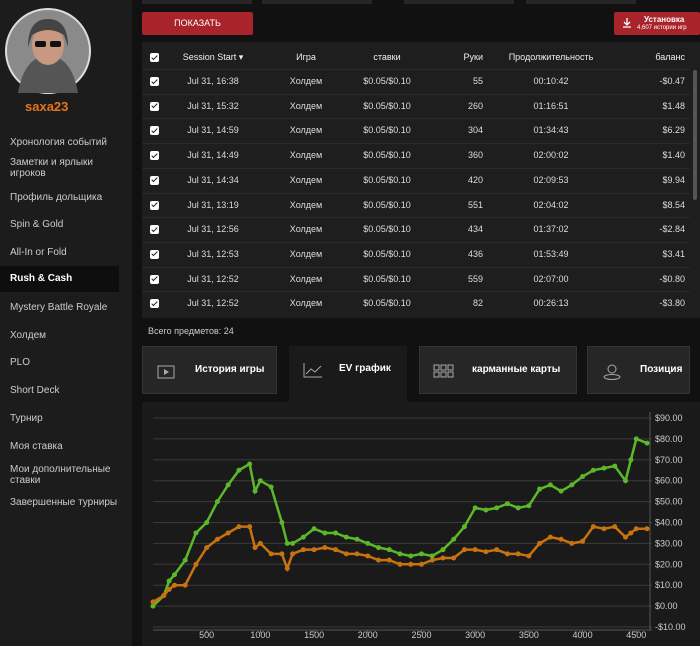  I want to click on scrollbar, so click(695, 135).